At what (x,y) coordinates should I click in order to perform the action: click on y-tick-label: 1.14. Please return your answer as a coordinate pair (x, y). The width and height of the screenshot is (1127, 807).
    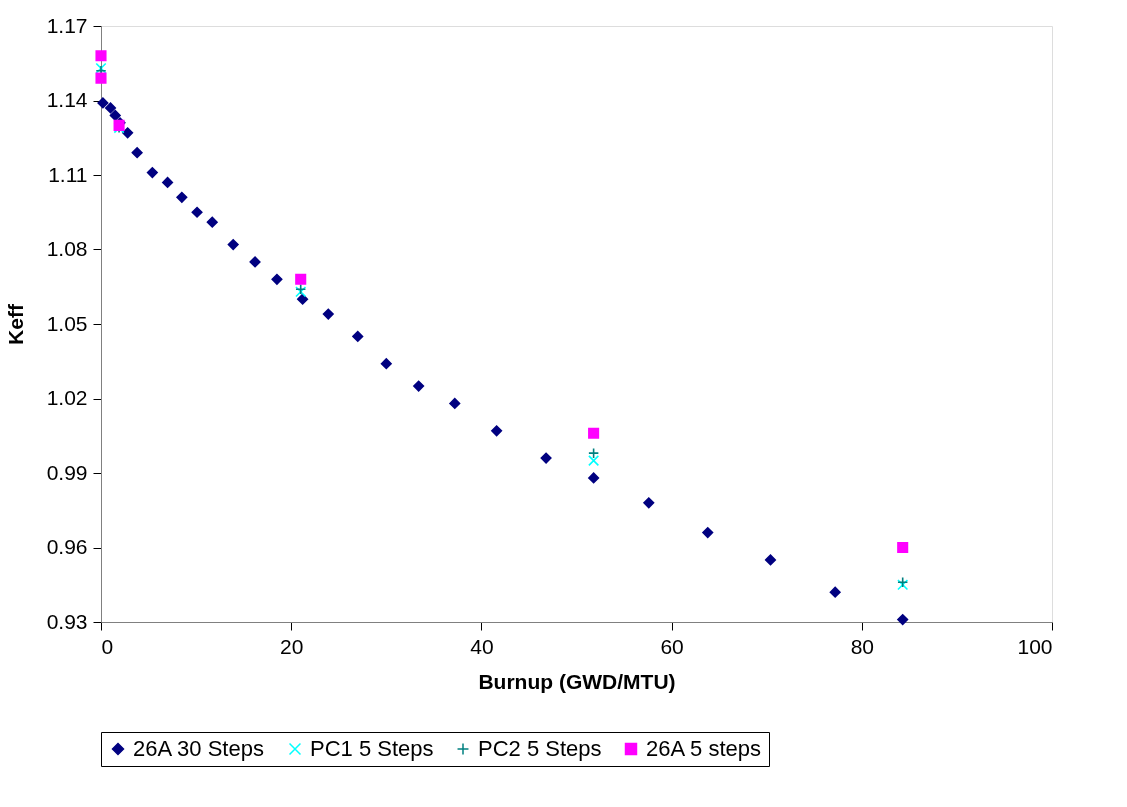
    Looking at the image, I should click on (67, 99).